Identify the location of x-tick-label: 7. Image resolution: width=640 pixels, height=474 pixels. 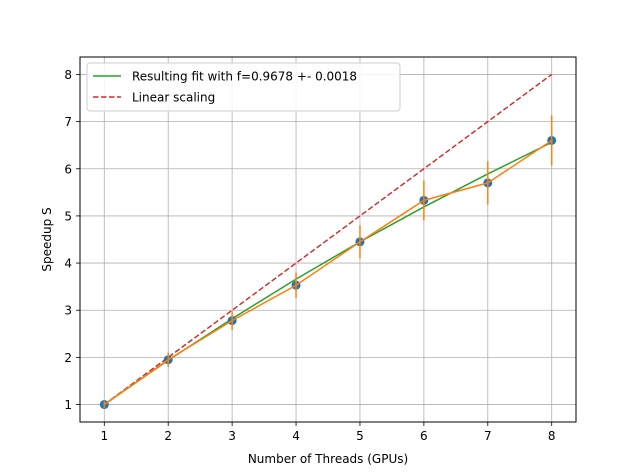
(488, 436).